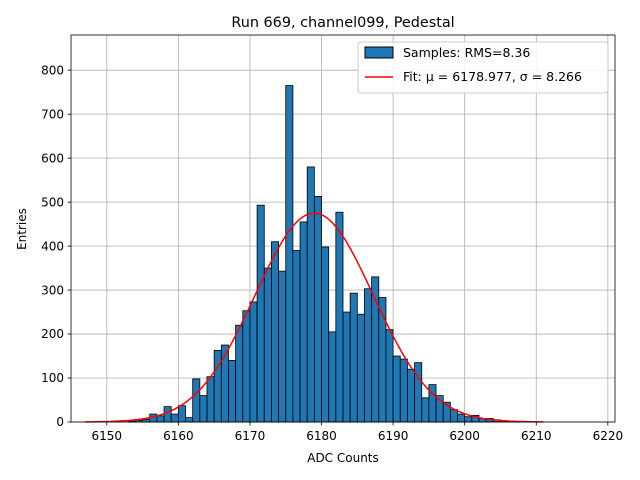  Describe the element at coordinates (52, 70) in the screenshot. I see `y-tick-label: 800` at that location.